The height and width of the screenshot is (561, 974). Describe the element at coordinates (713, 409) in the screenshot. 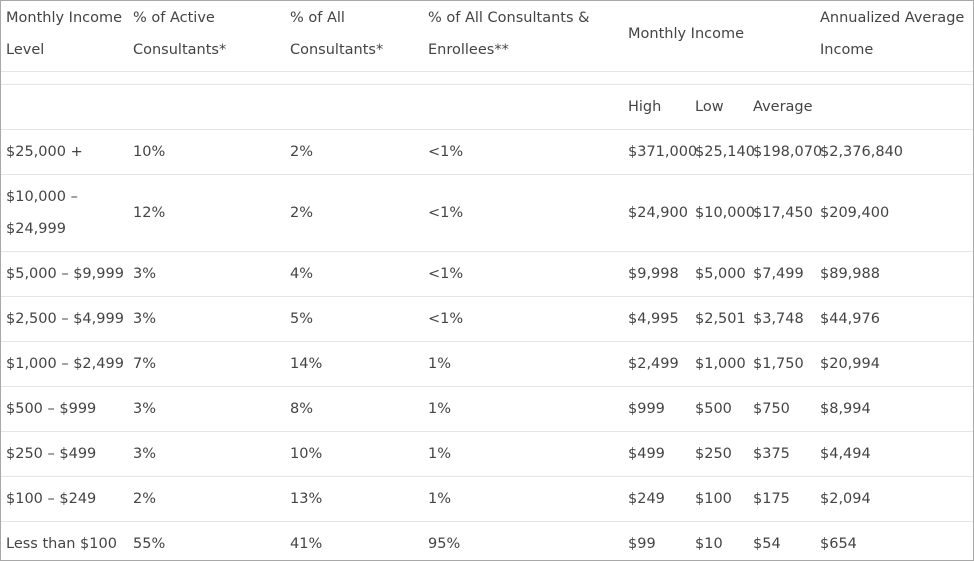

I see `cell-low: $500` at that location.